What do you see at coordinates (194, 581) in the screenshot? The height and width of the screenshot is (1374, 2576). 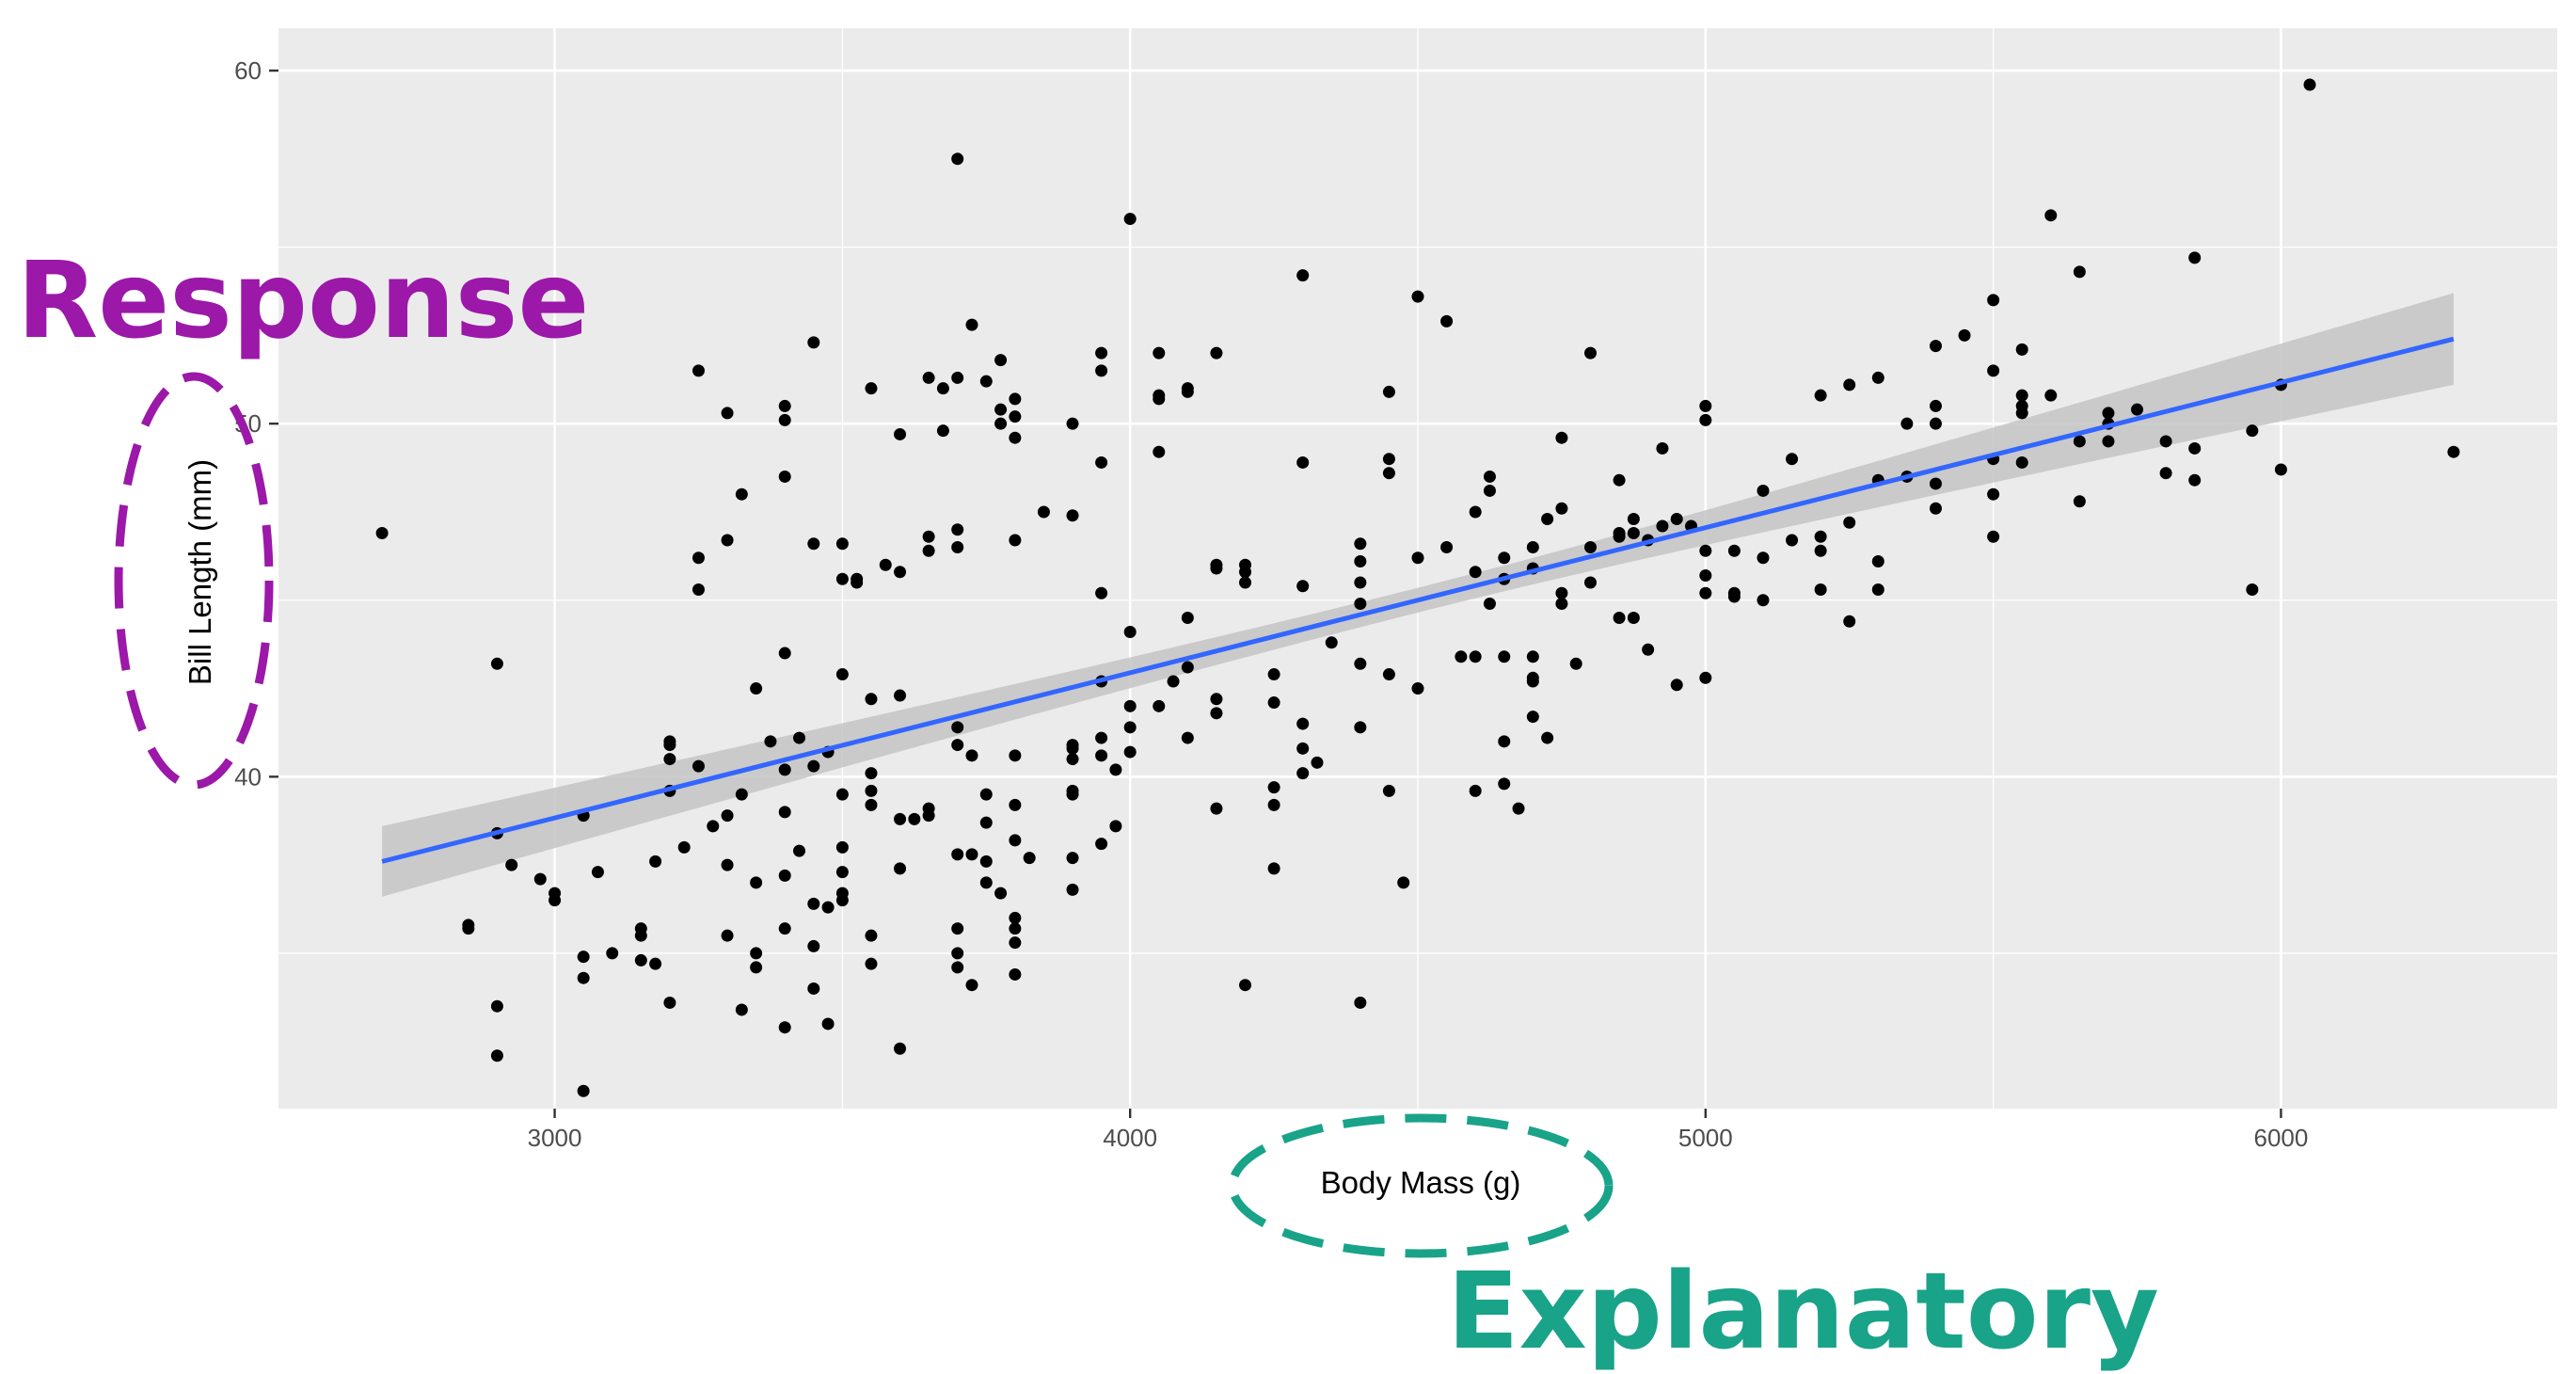 I see `response-dashed-ellipse` at bounding box center [194, 581].